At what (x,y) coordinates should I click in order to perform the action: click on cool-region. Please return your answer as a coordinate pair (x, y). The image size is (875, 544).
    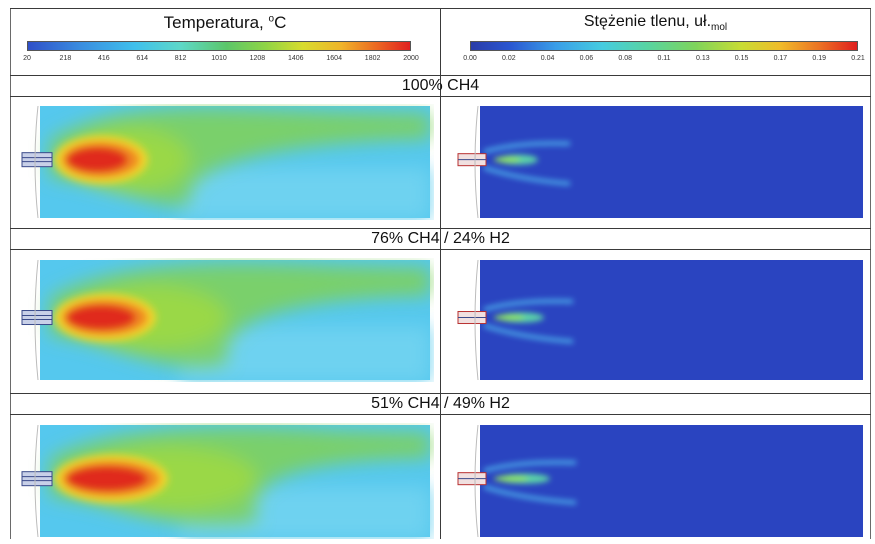
    Looking at the image, I should click on (305, 193).